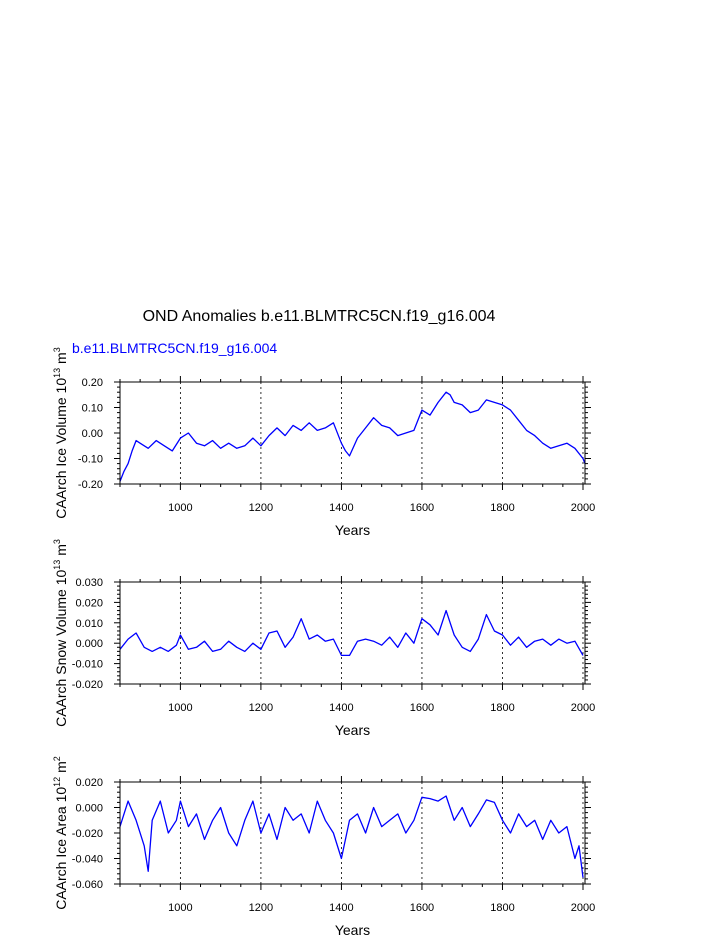  I want to click on y-tick-label: 0.10, so click(92, 409).